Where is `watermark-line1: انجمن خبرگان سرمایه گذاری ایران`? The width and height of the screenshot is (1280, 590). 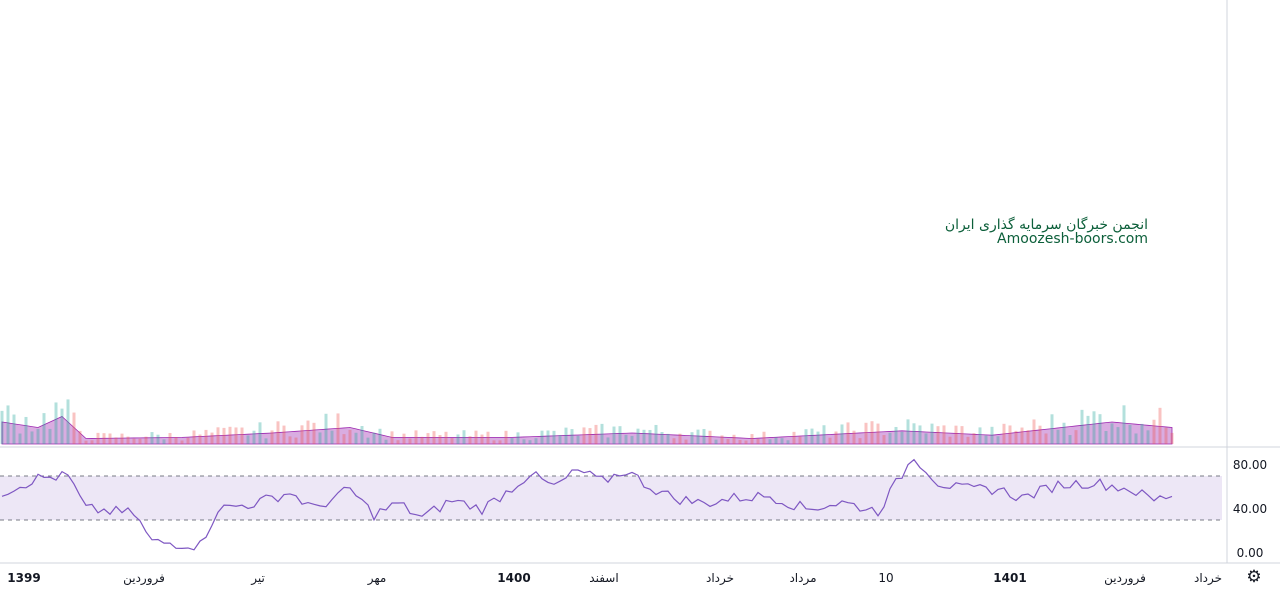
watermark-line1: انجمن خبرگان سرمایه گذاری ایران is located at coordinates (1046, 224).